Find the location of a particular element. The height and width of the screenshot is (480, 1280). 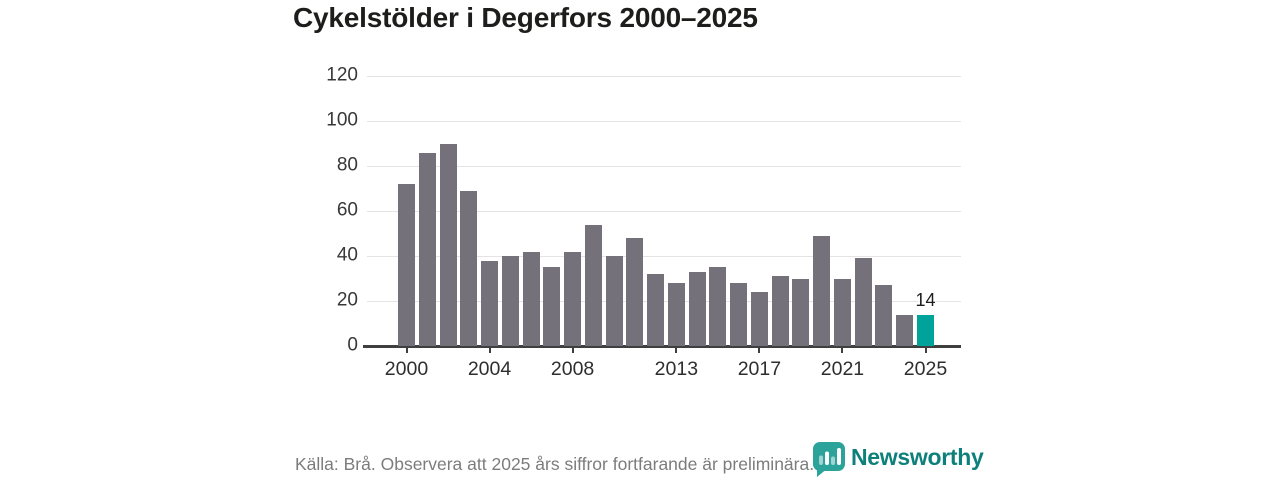

bar-2009 is located at coordinates (593, 285).